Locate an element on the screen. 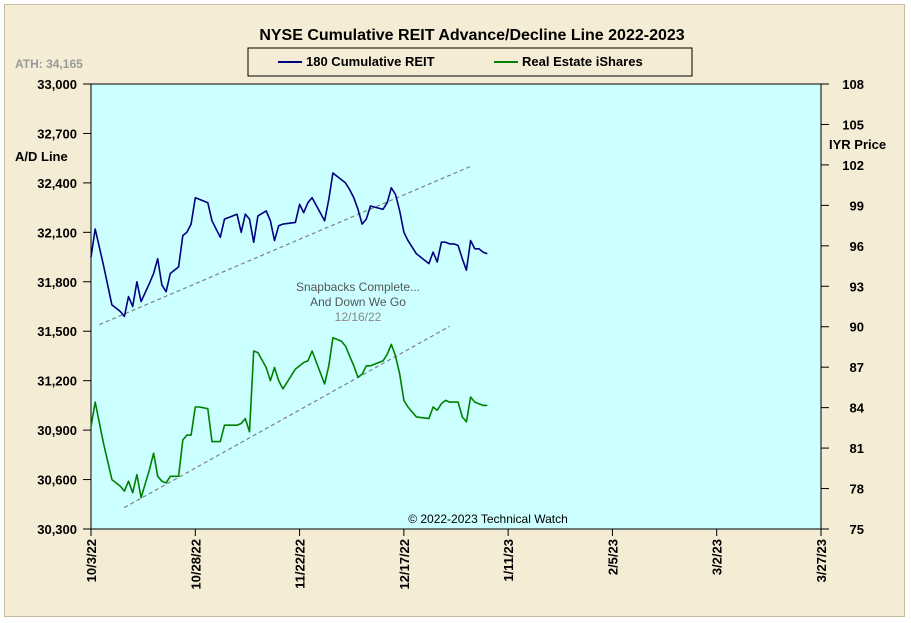 This screenshot has width=911, height=623. copyright: © 2022-2023 Technical Watch is located at coordinates (488, 519).